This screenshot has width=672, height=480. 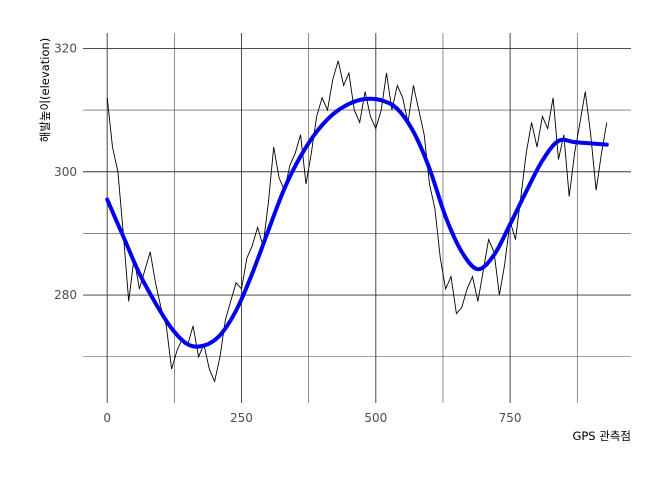 I want to click on x-tick-label: 750, so click(x=510, y=418).